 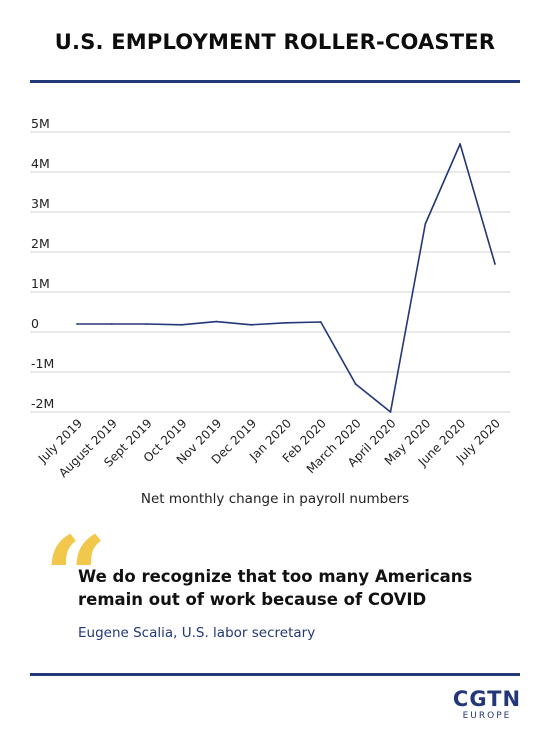 What do you see at coordinates (40, 123) in the screenshot?
I see `y-tick-label: 5M` at bounding box center [40, 123].